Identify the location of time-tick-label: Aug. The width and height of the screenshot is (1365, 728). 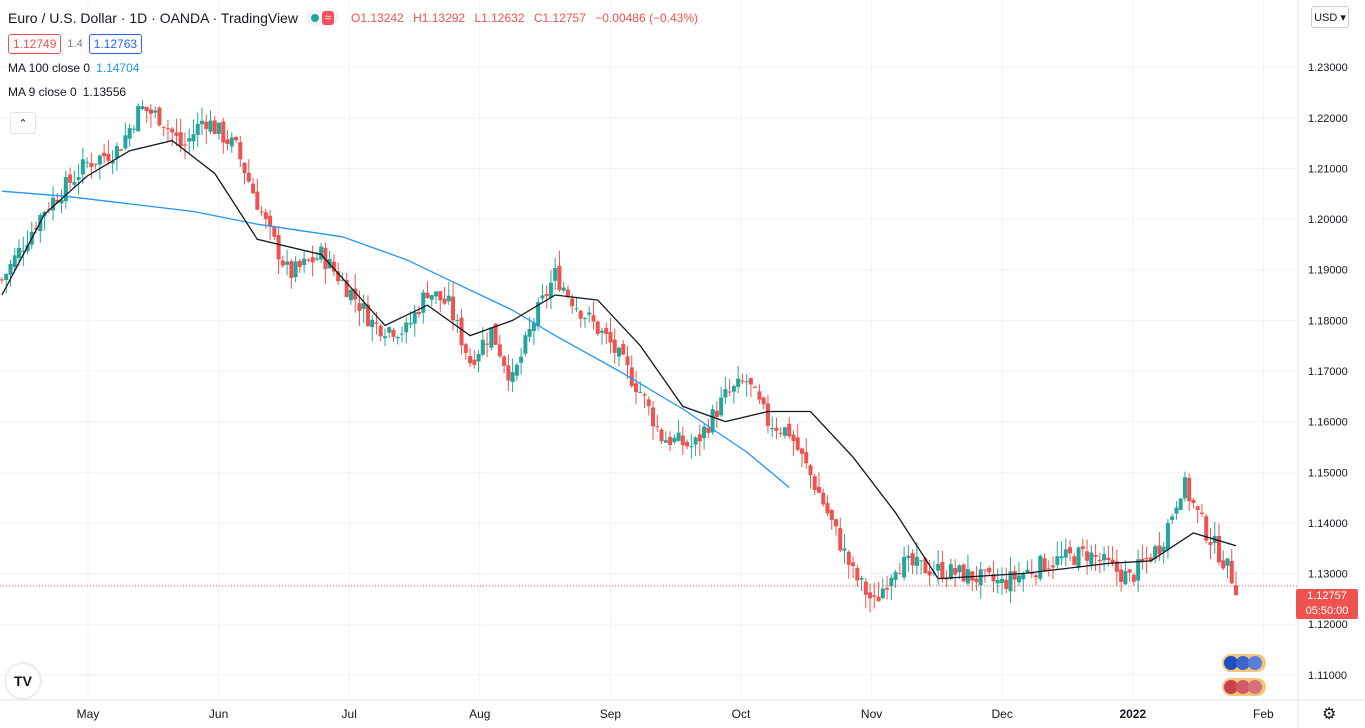
(479, 714).